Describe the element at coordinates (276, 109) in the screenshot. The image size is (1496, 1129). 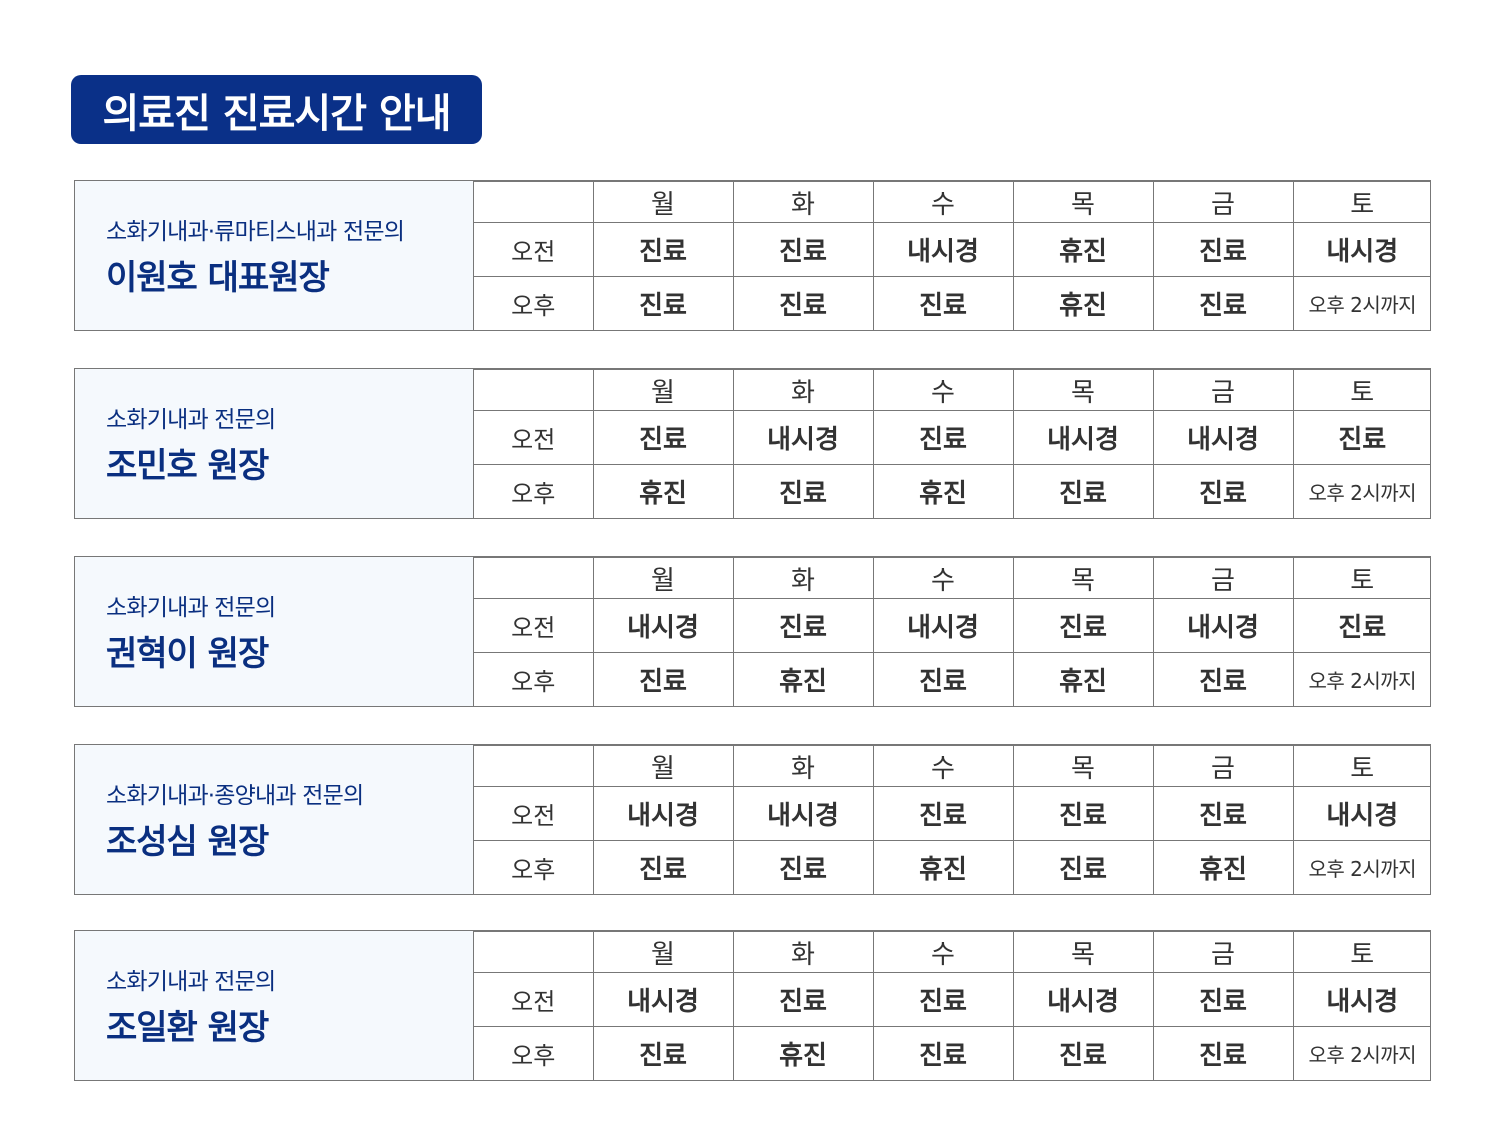
I see `page-title: 의료진 진료시간 안내` at that location.